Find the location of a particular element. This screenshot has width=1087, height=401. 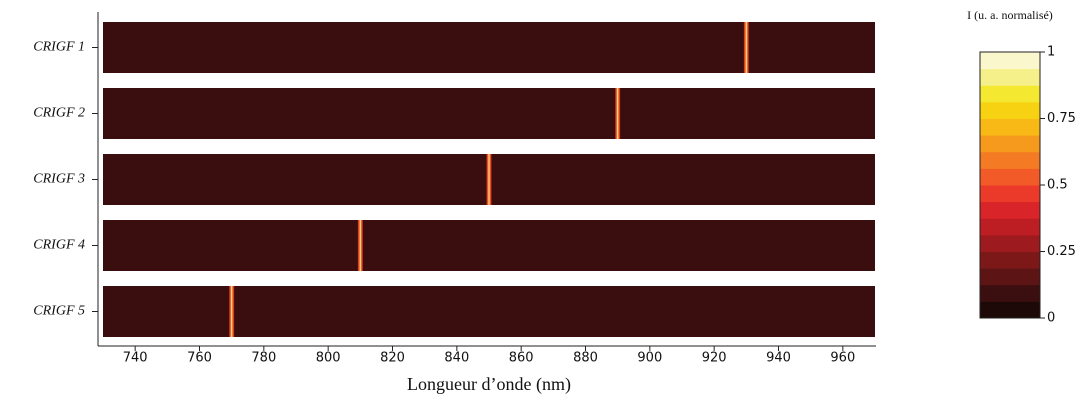

x-tick-label: 880 is located at coordinates (585, 358).